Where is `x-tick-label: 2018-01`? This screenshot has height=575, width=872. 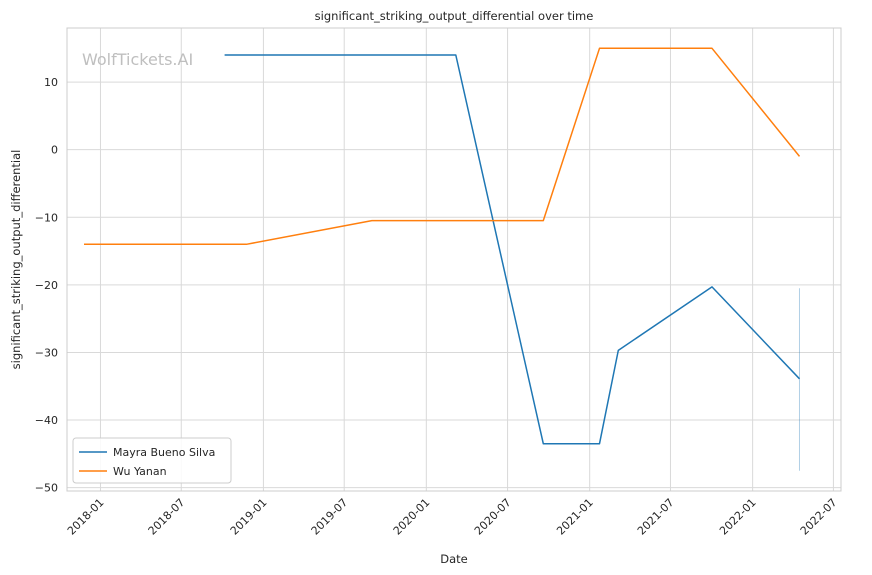
x-tick-label: 2018-01 is located at coordinates (86, 517).